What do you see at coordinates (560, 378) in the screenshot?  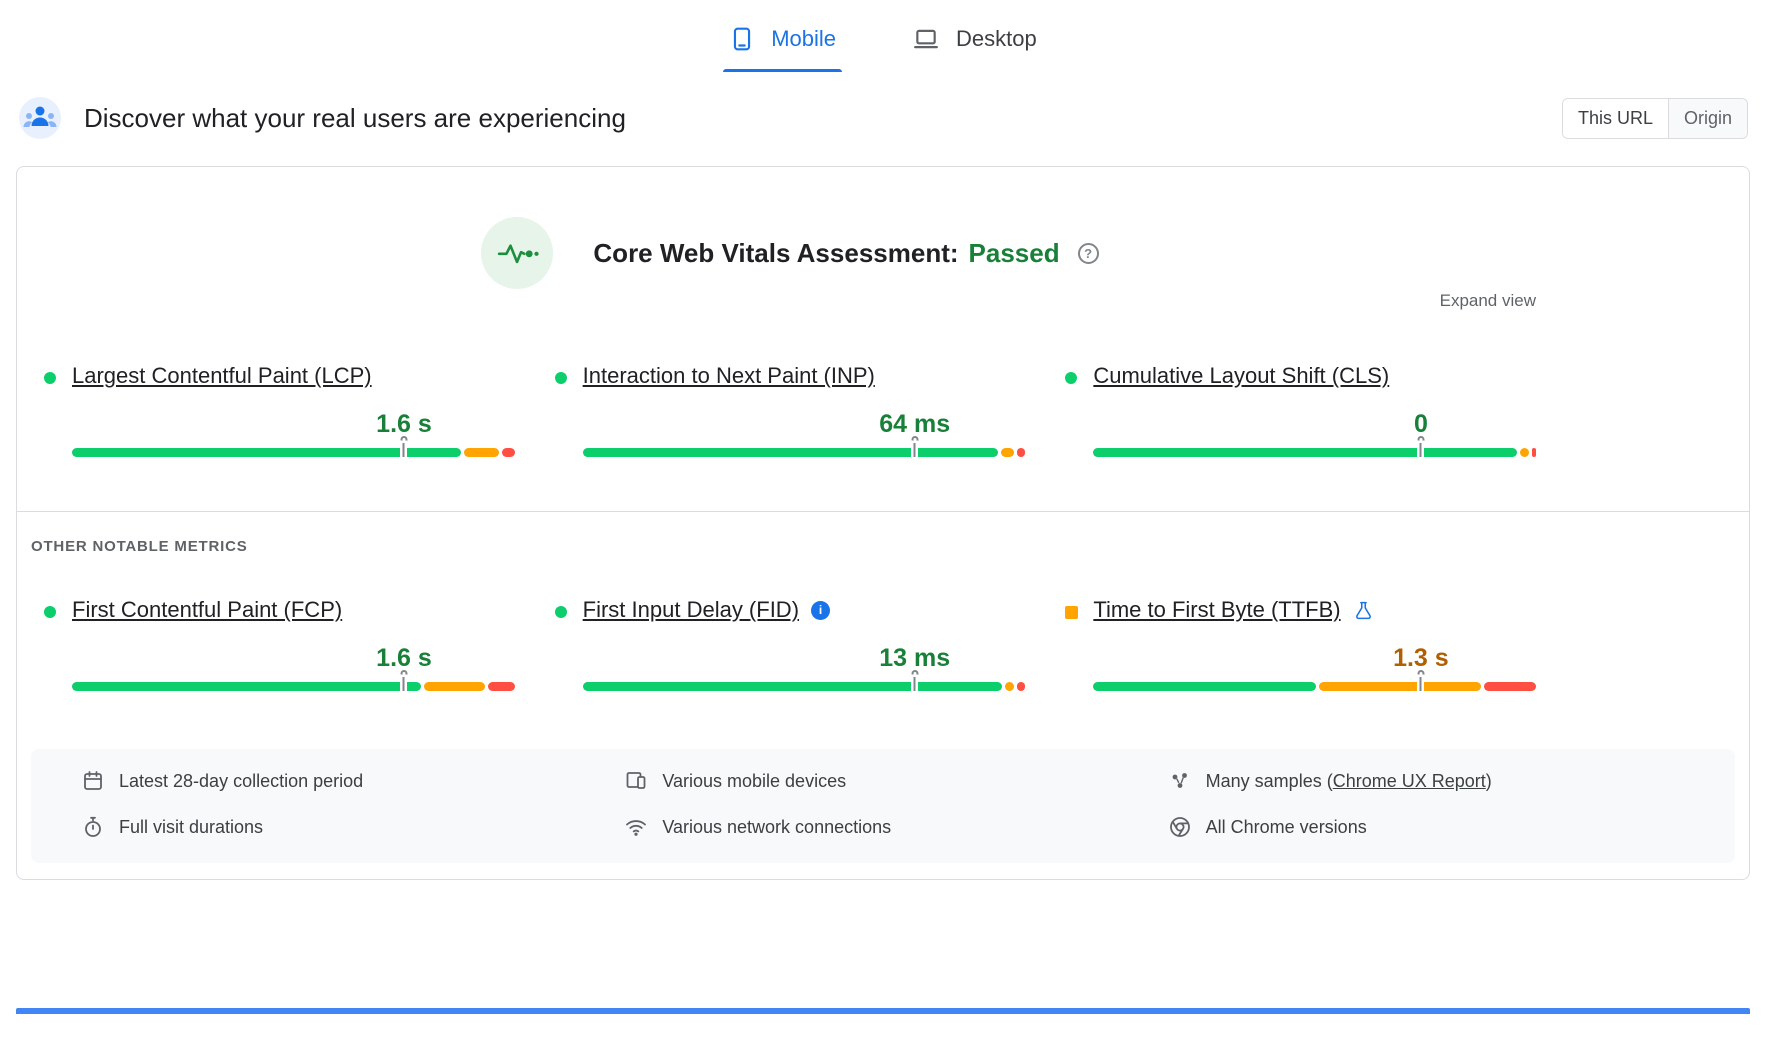 I see `inp-rating-dot-icon` at bounding box center [560, 378].